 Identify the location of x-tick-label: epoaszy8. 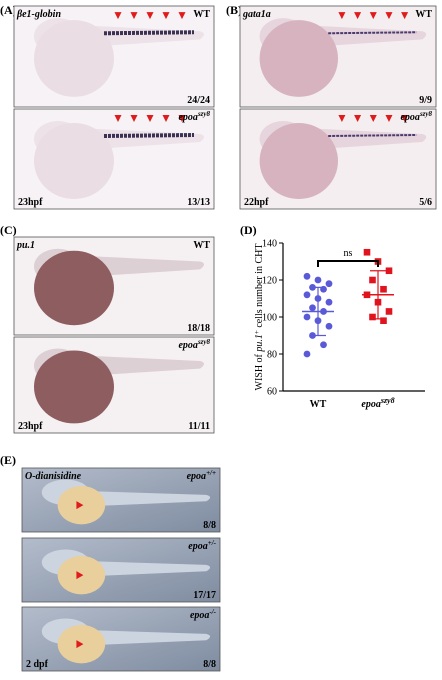
(377, 403).